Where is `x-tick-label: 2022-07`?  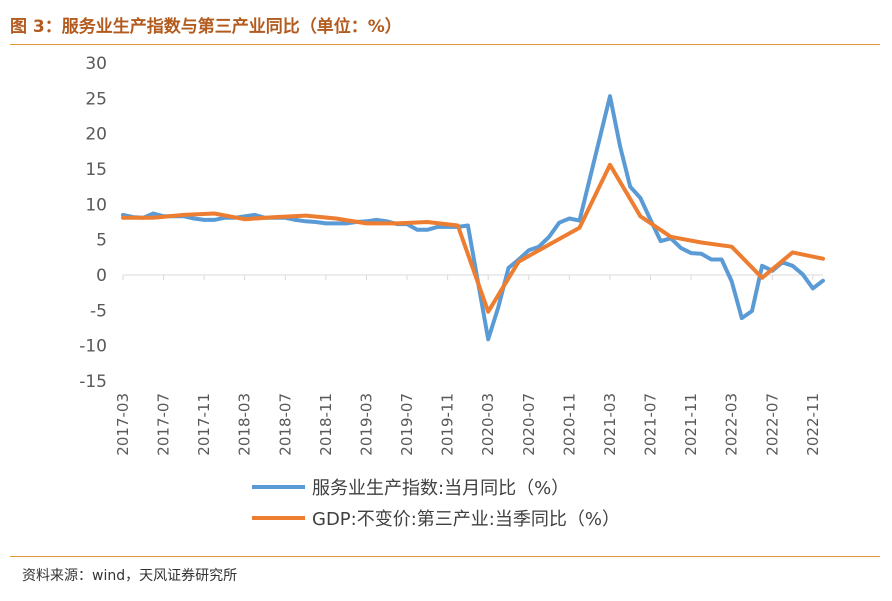 x-tick-label: 2022-07 is located at coordinates (772, 424).